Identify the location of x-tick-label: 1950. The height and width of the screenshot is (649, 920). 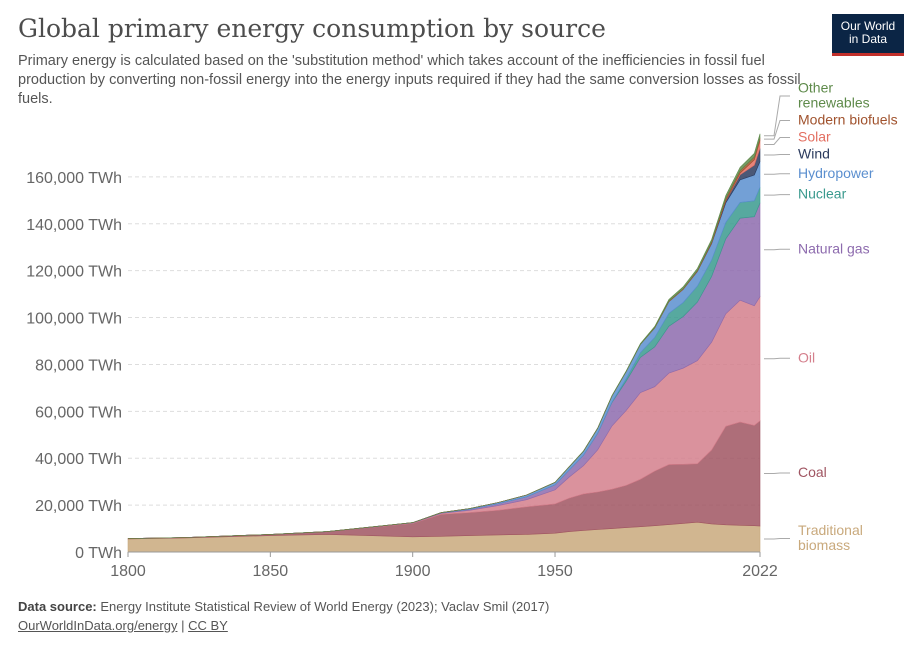
(555, 571).